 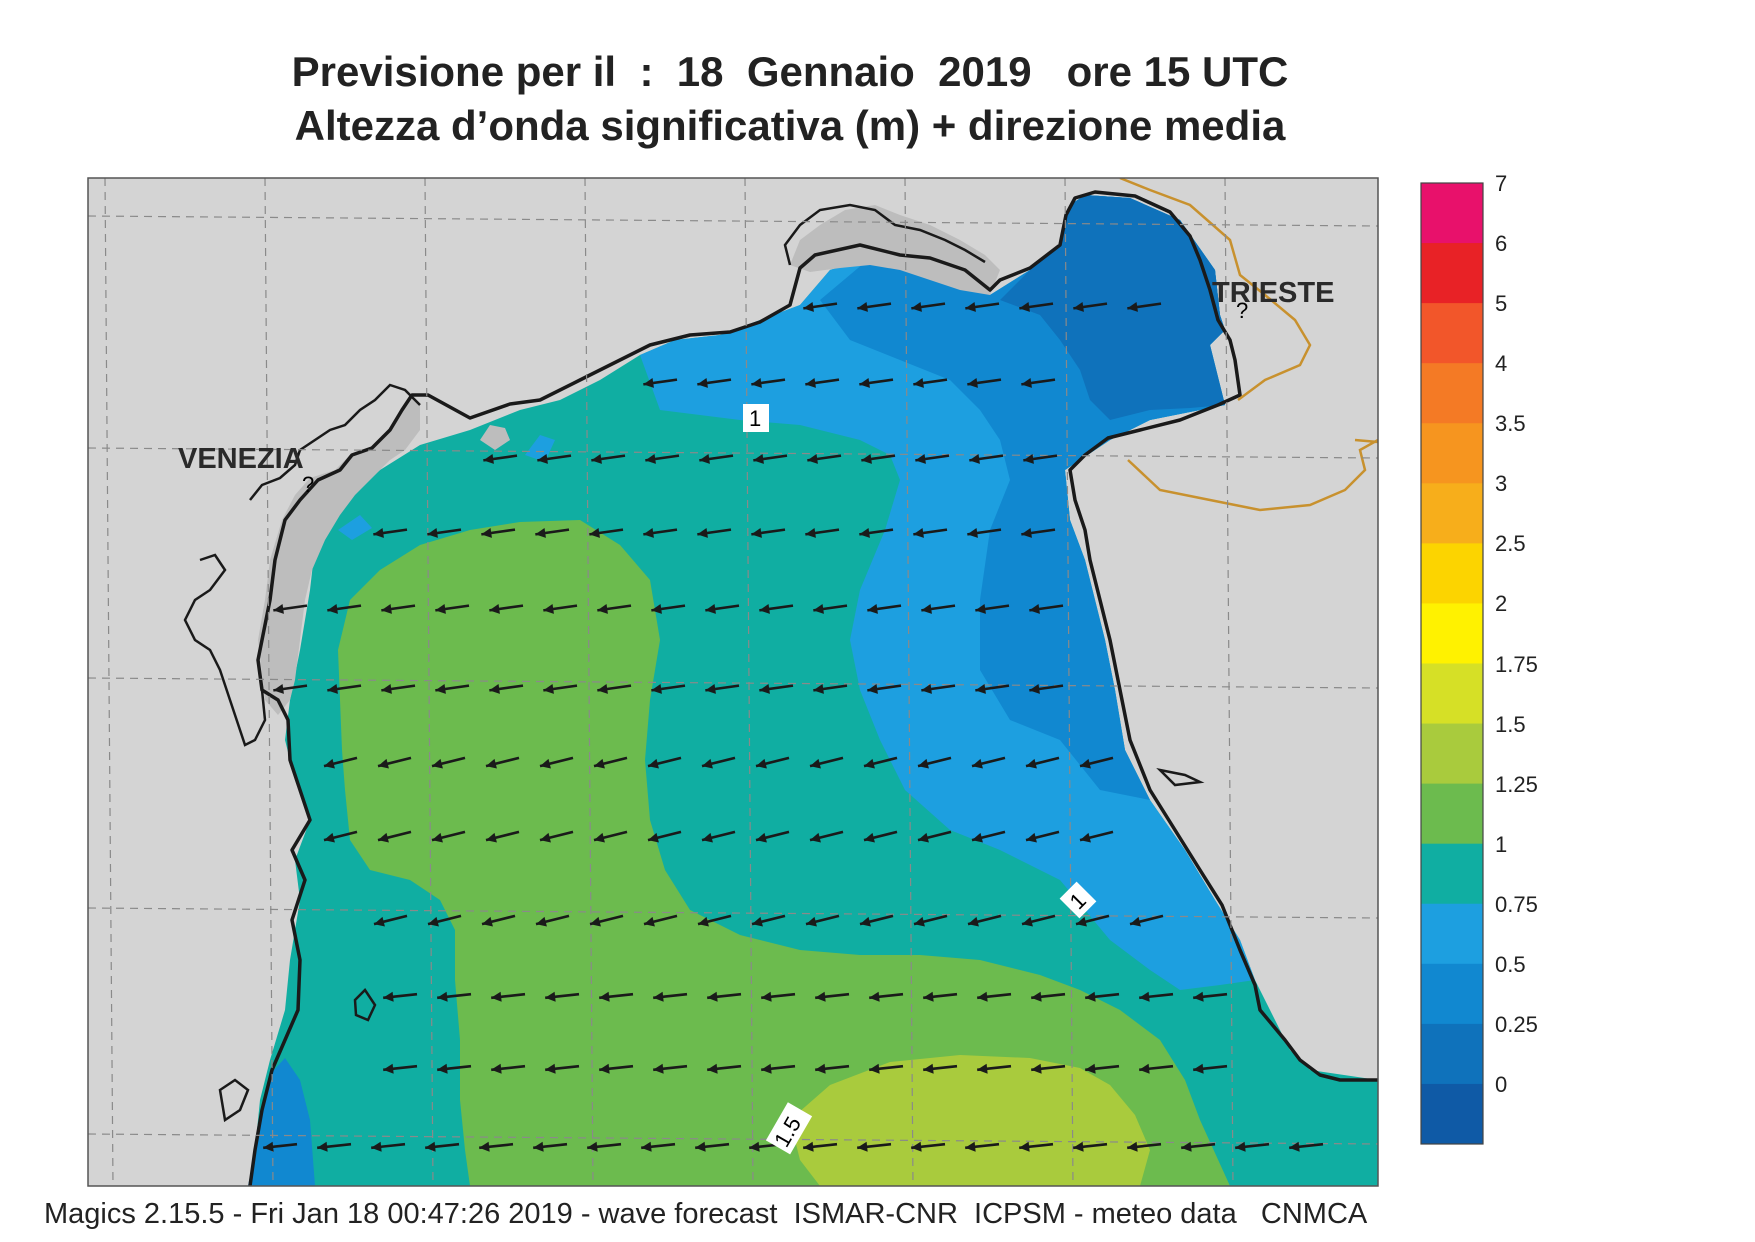 I want to click on wave-height-0.75-1, so click(x=281, y=1122).